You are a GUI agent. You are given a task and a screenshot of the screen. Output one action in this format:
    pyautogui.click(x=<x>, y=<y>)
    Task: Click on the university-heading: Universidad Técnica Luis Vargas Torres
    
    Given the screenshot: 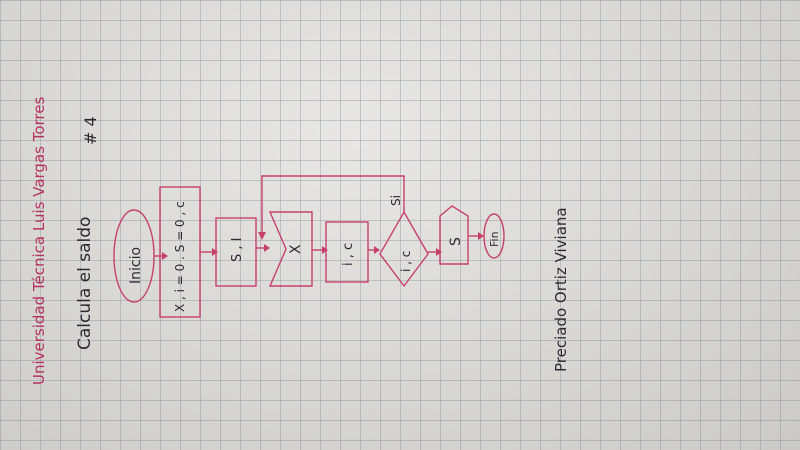 What is the action you would take?
    pyautogui.click(x=39, y=241)
    